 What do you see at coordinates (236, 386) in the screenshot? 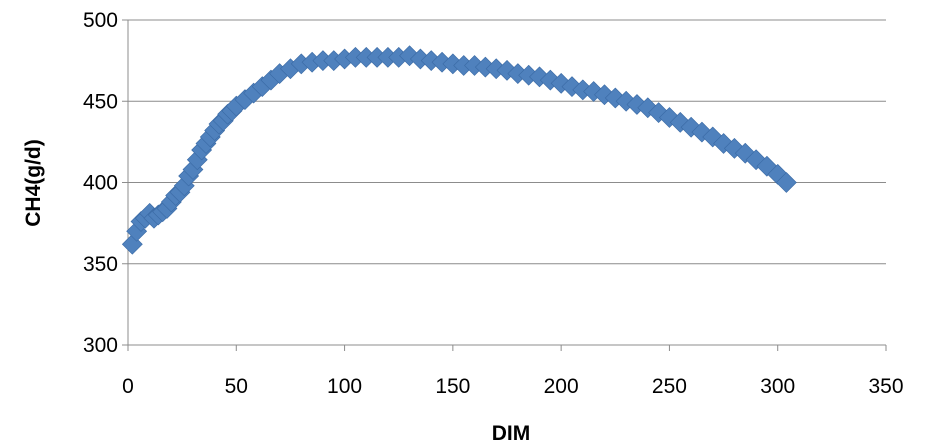
I see `x-tick-label: 50` at bounding box center [236, 386].